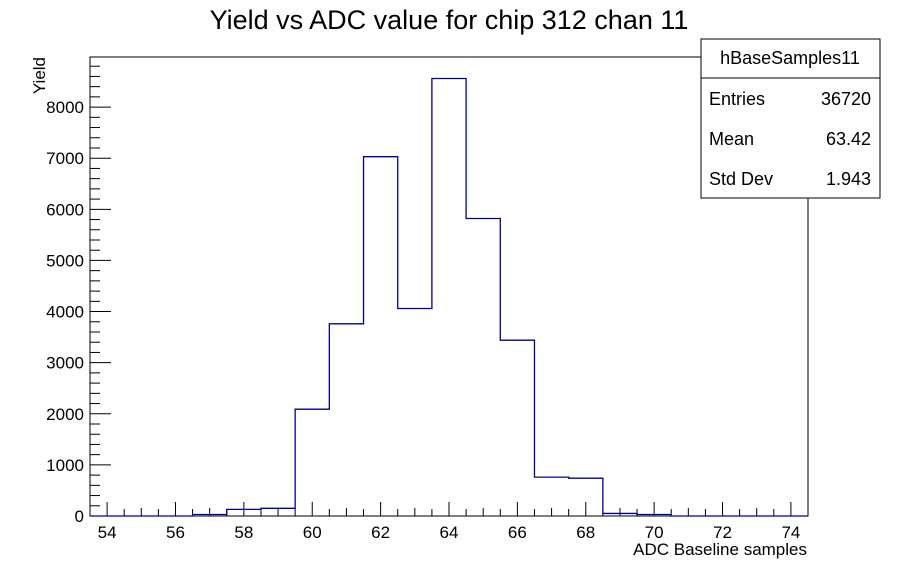  I want to click on y-tick-label: 7000, so click(65, 158).